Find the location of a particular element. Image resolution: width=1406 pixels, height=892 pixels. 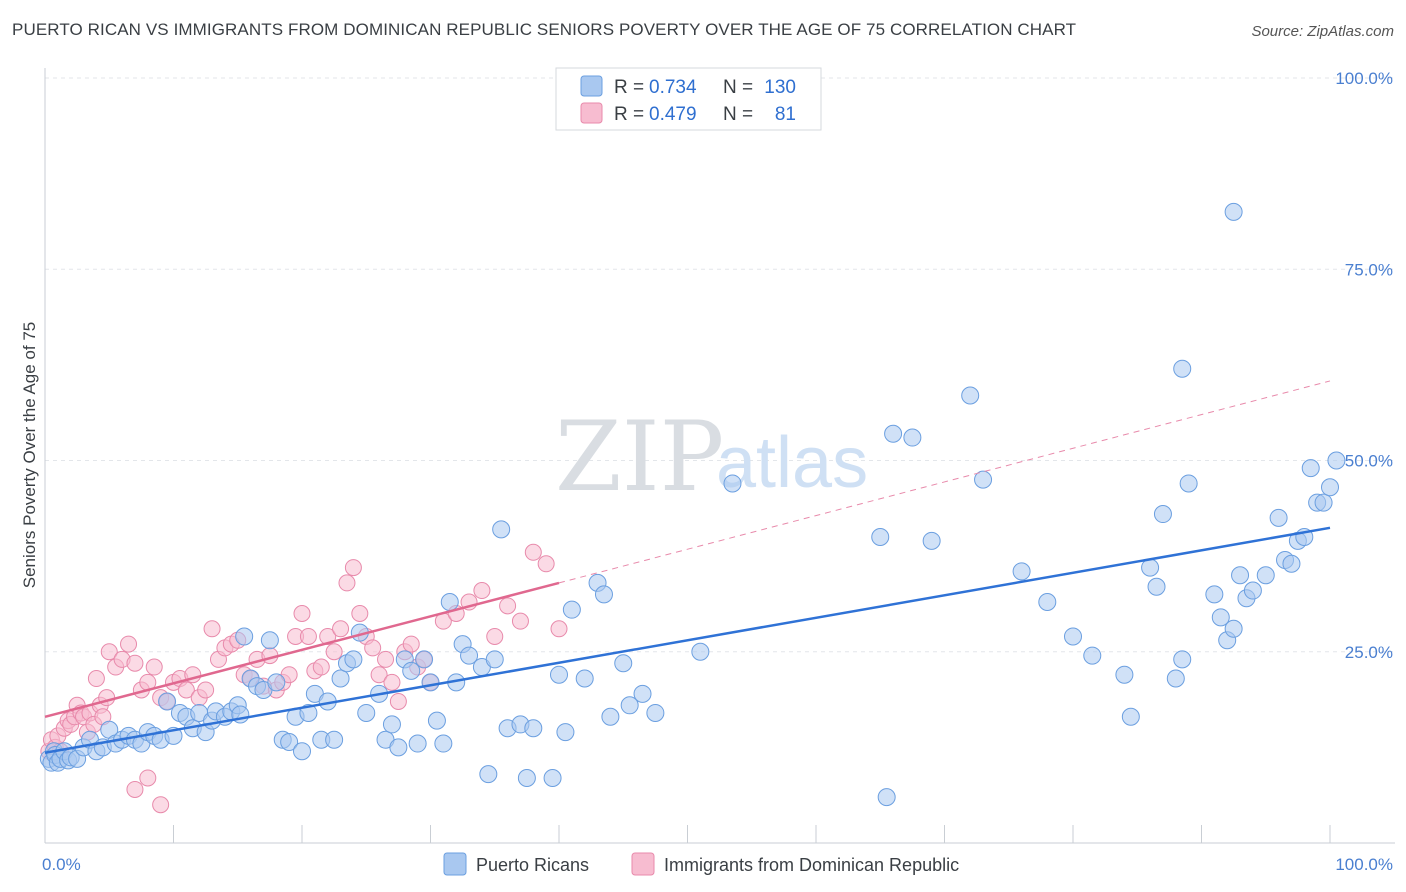

legend-swatch-dominican is located at coordinates (643, 864).